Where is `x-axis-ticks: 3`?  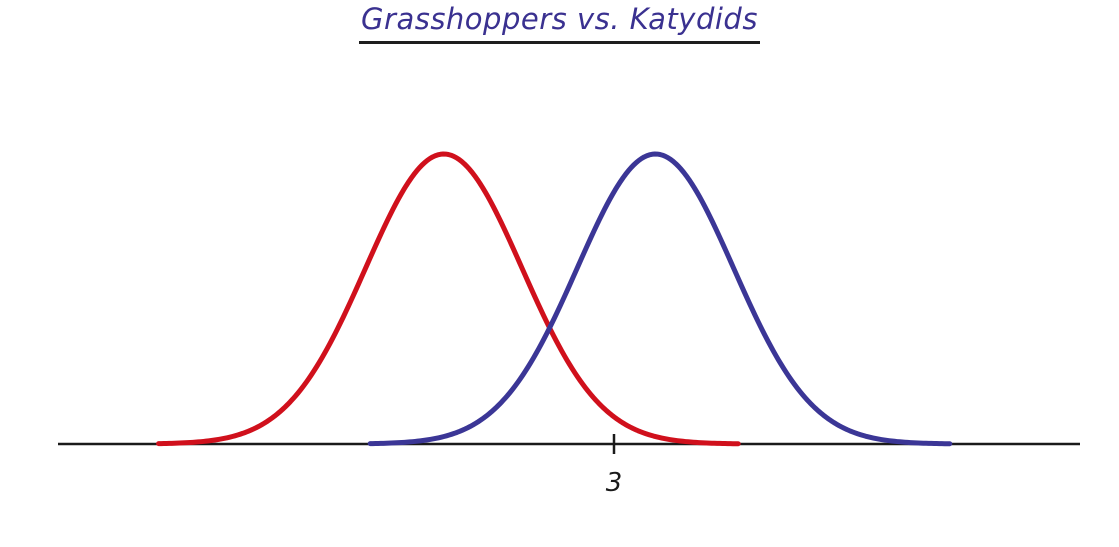 x-axis-ticks: 3 is located at coordinates (614, 466).